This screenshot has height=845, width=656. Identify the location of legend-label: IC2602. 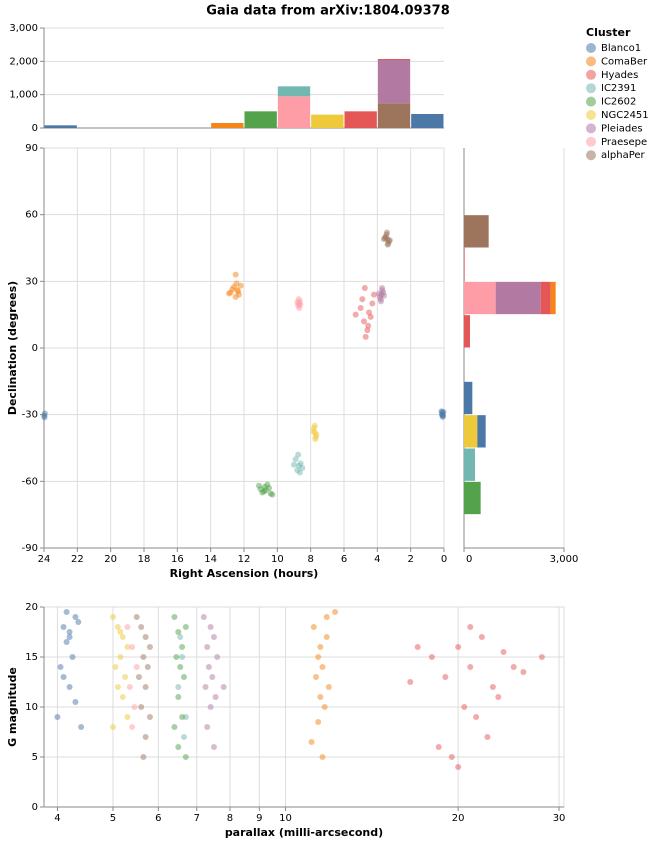
(618, 102).